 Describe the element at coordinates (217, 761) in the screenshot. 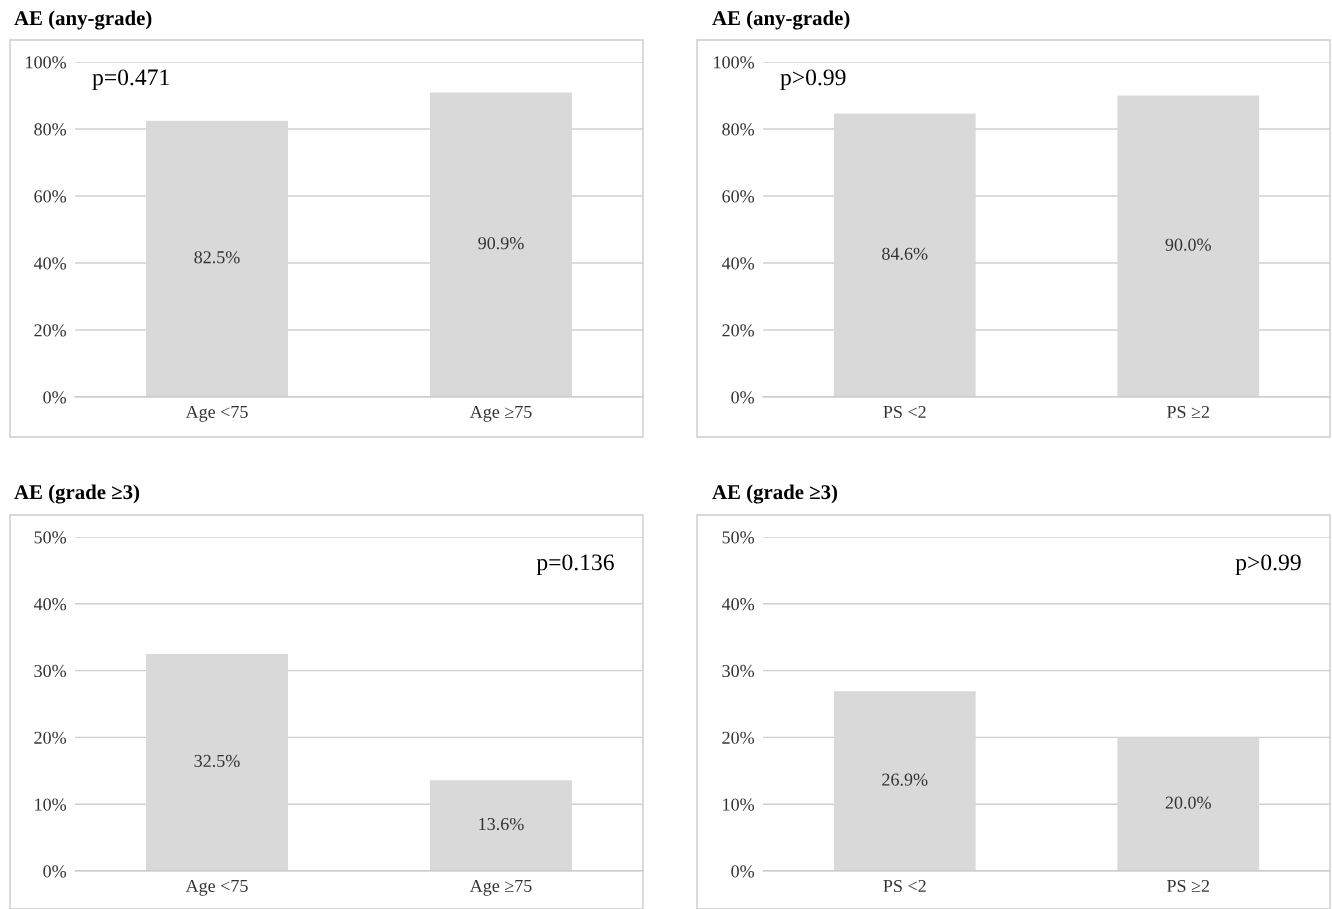

I see `data-label: 32.5%` at that location.